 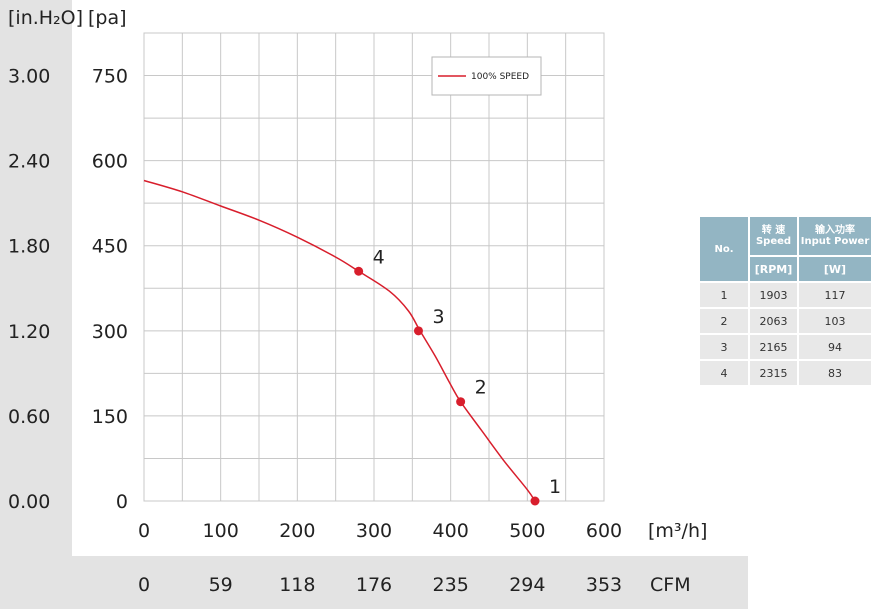 I want to click on row-speed: 2063, so click(x=773, y=321).